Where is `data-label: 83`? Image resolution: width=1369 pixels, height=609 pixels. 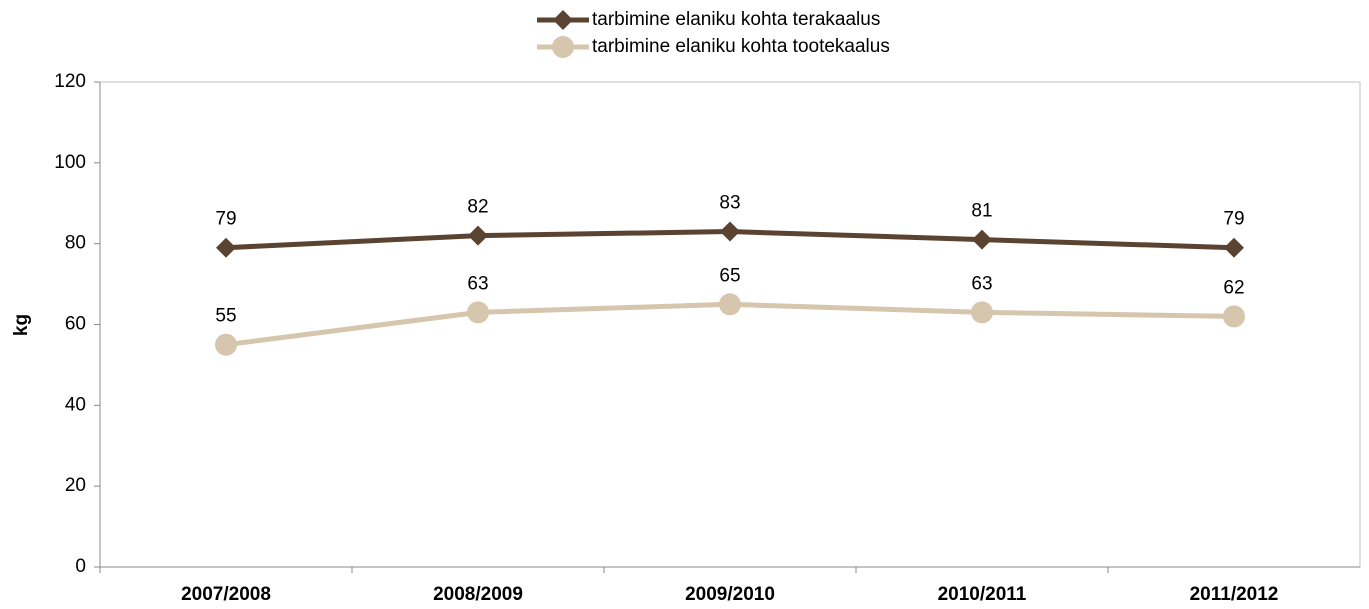 data-label: 83 is located at coordinates (729, 203).